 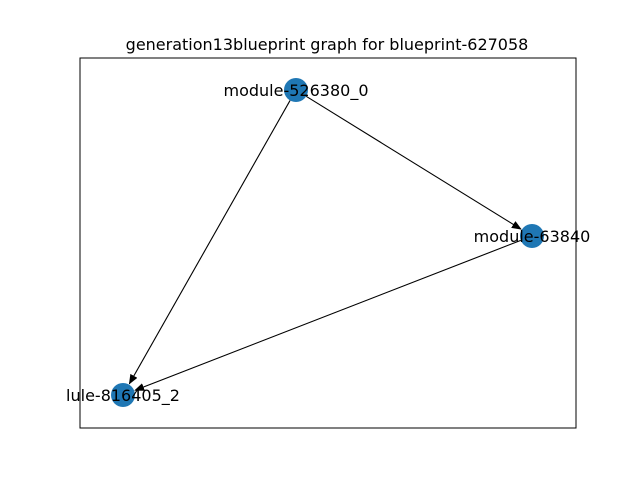 What do you see at coordinates (413, 162) in the screenshot?
I see `edge-n0-n1` at bounding box center [413, 162].